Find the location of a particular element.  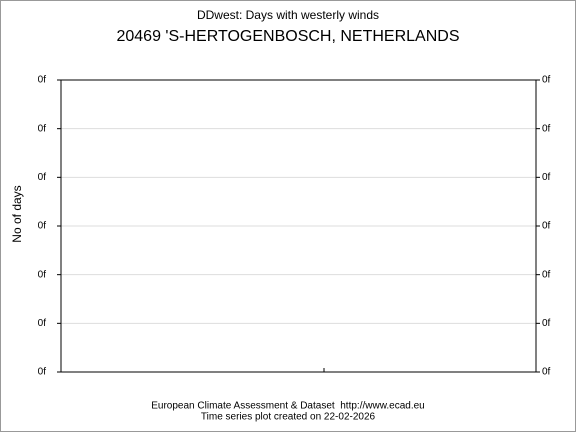

y-axis-label: No of days is located at coordinates (17, 213).